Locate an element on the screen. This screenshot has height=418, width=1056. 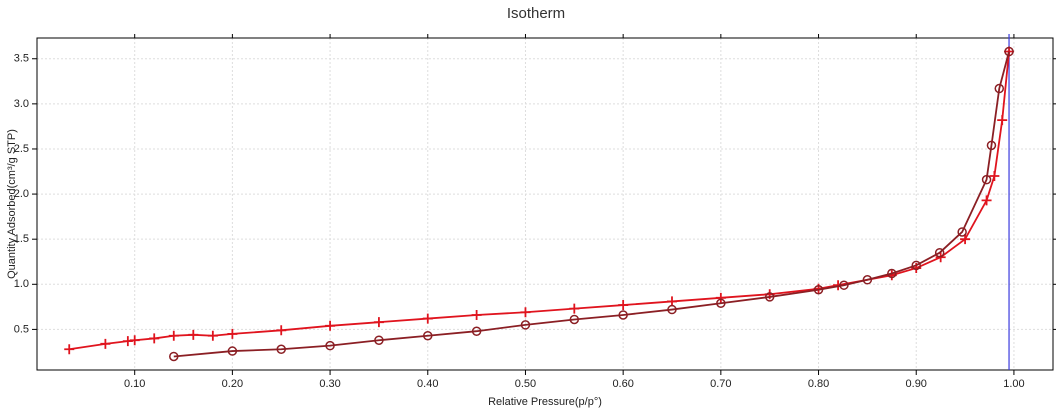
x-tick-label: 0.60 is located at coordinates (622, 384).